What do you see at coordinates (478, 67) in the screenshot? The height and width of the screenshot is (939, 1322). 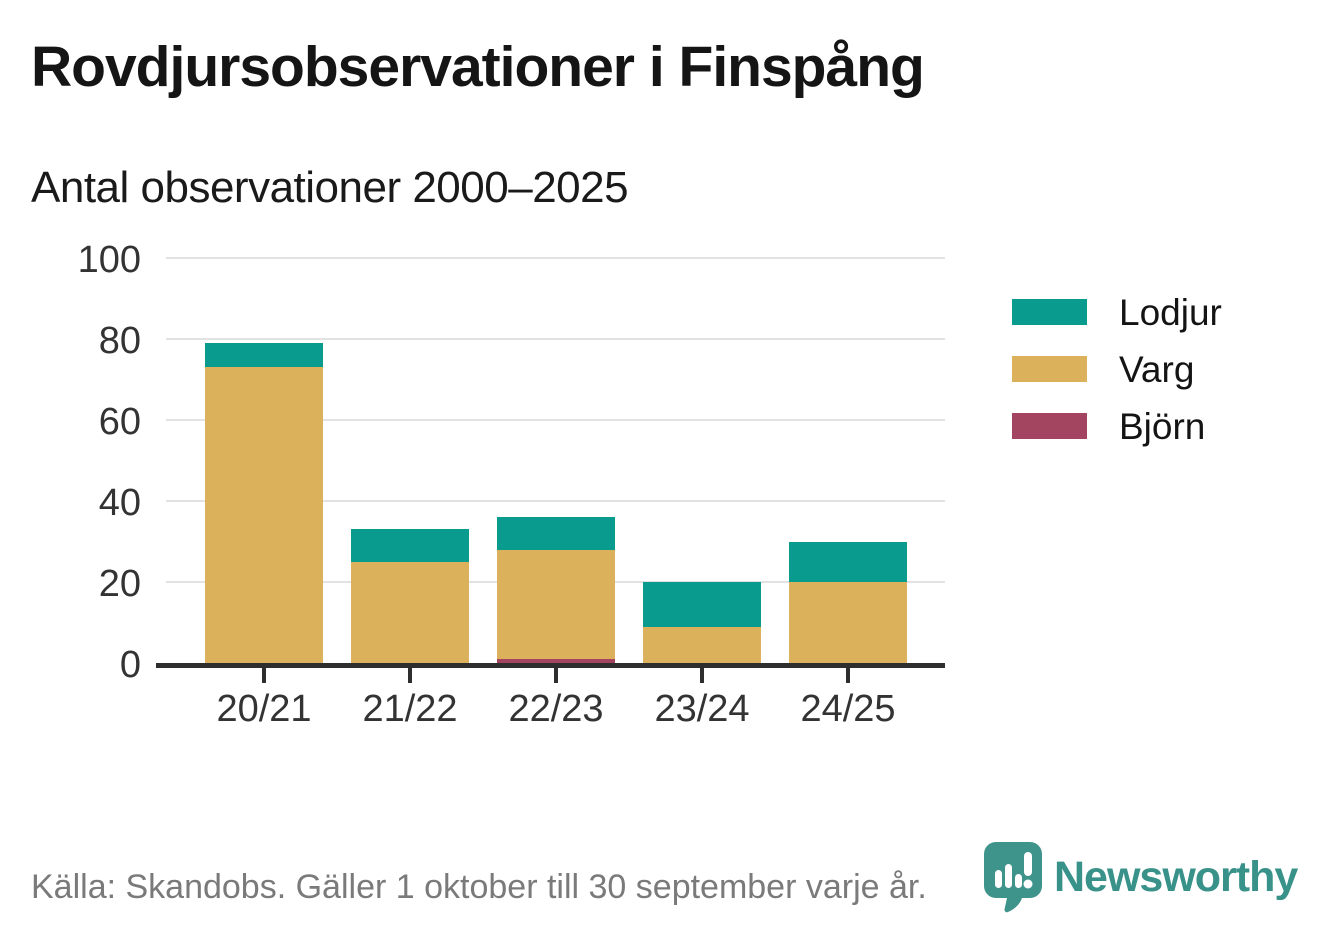 I see `page-title: Rovdjursobservationer i Finspång` at bounding box center [478, 67].